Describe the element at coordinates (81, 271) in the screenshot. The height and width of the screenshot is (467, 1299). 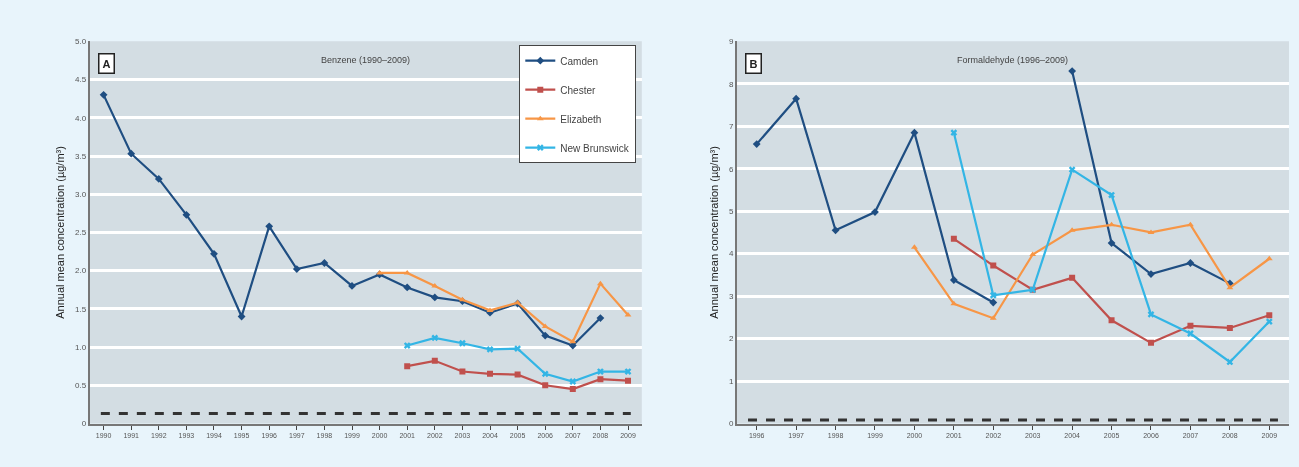
I see `y-tick-label: 2.0` at that location.